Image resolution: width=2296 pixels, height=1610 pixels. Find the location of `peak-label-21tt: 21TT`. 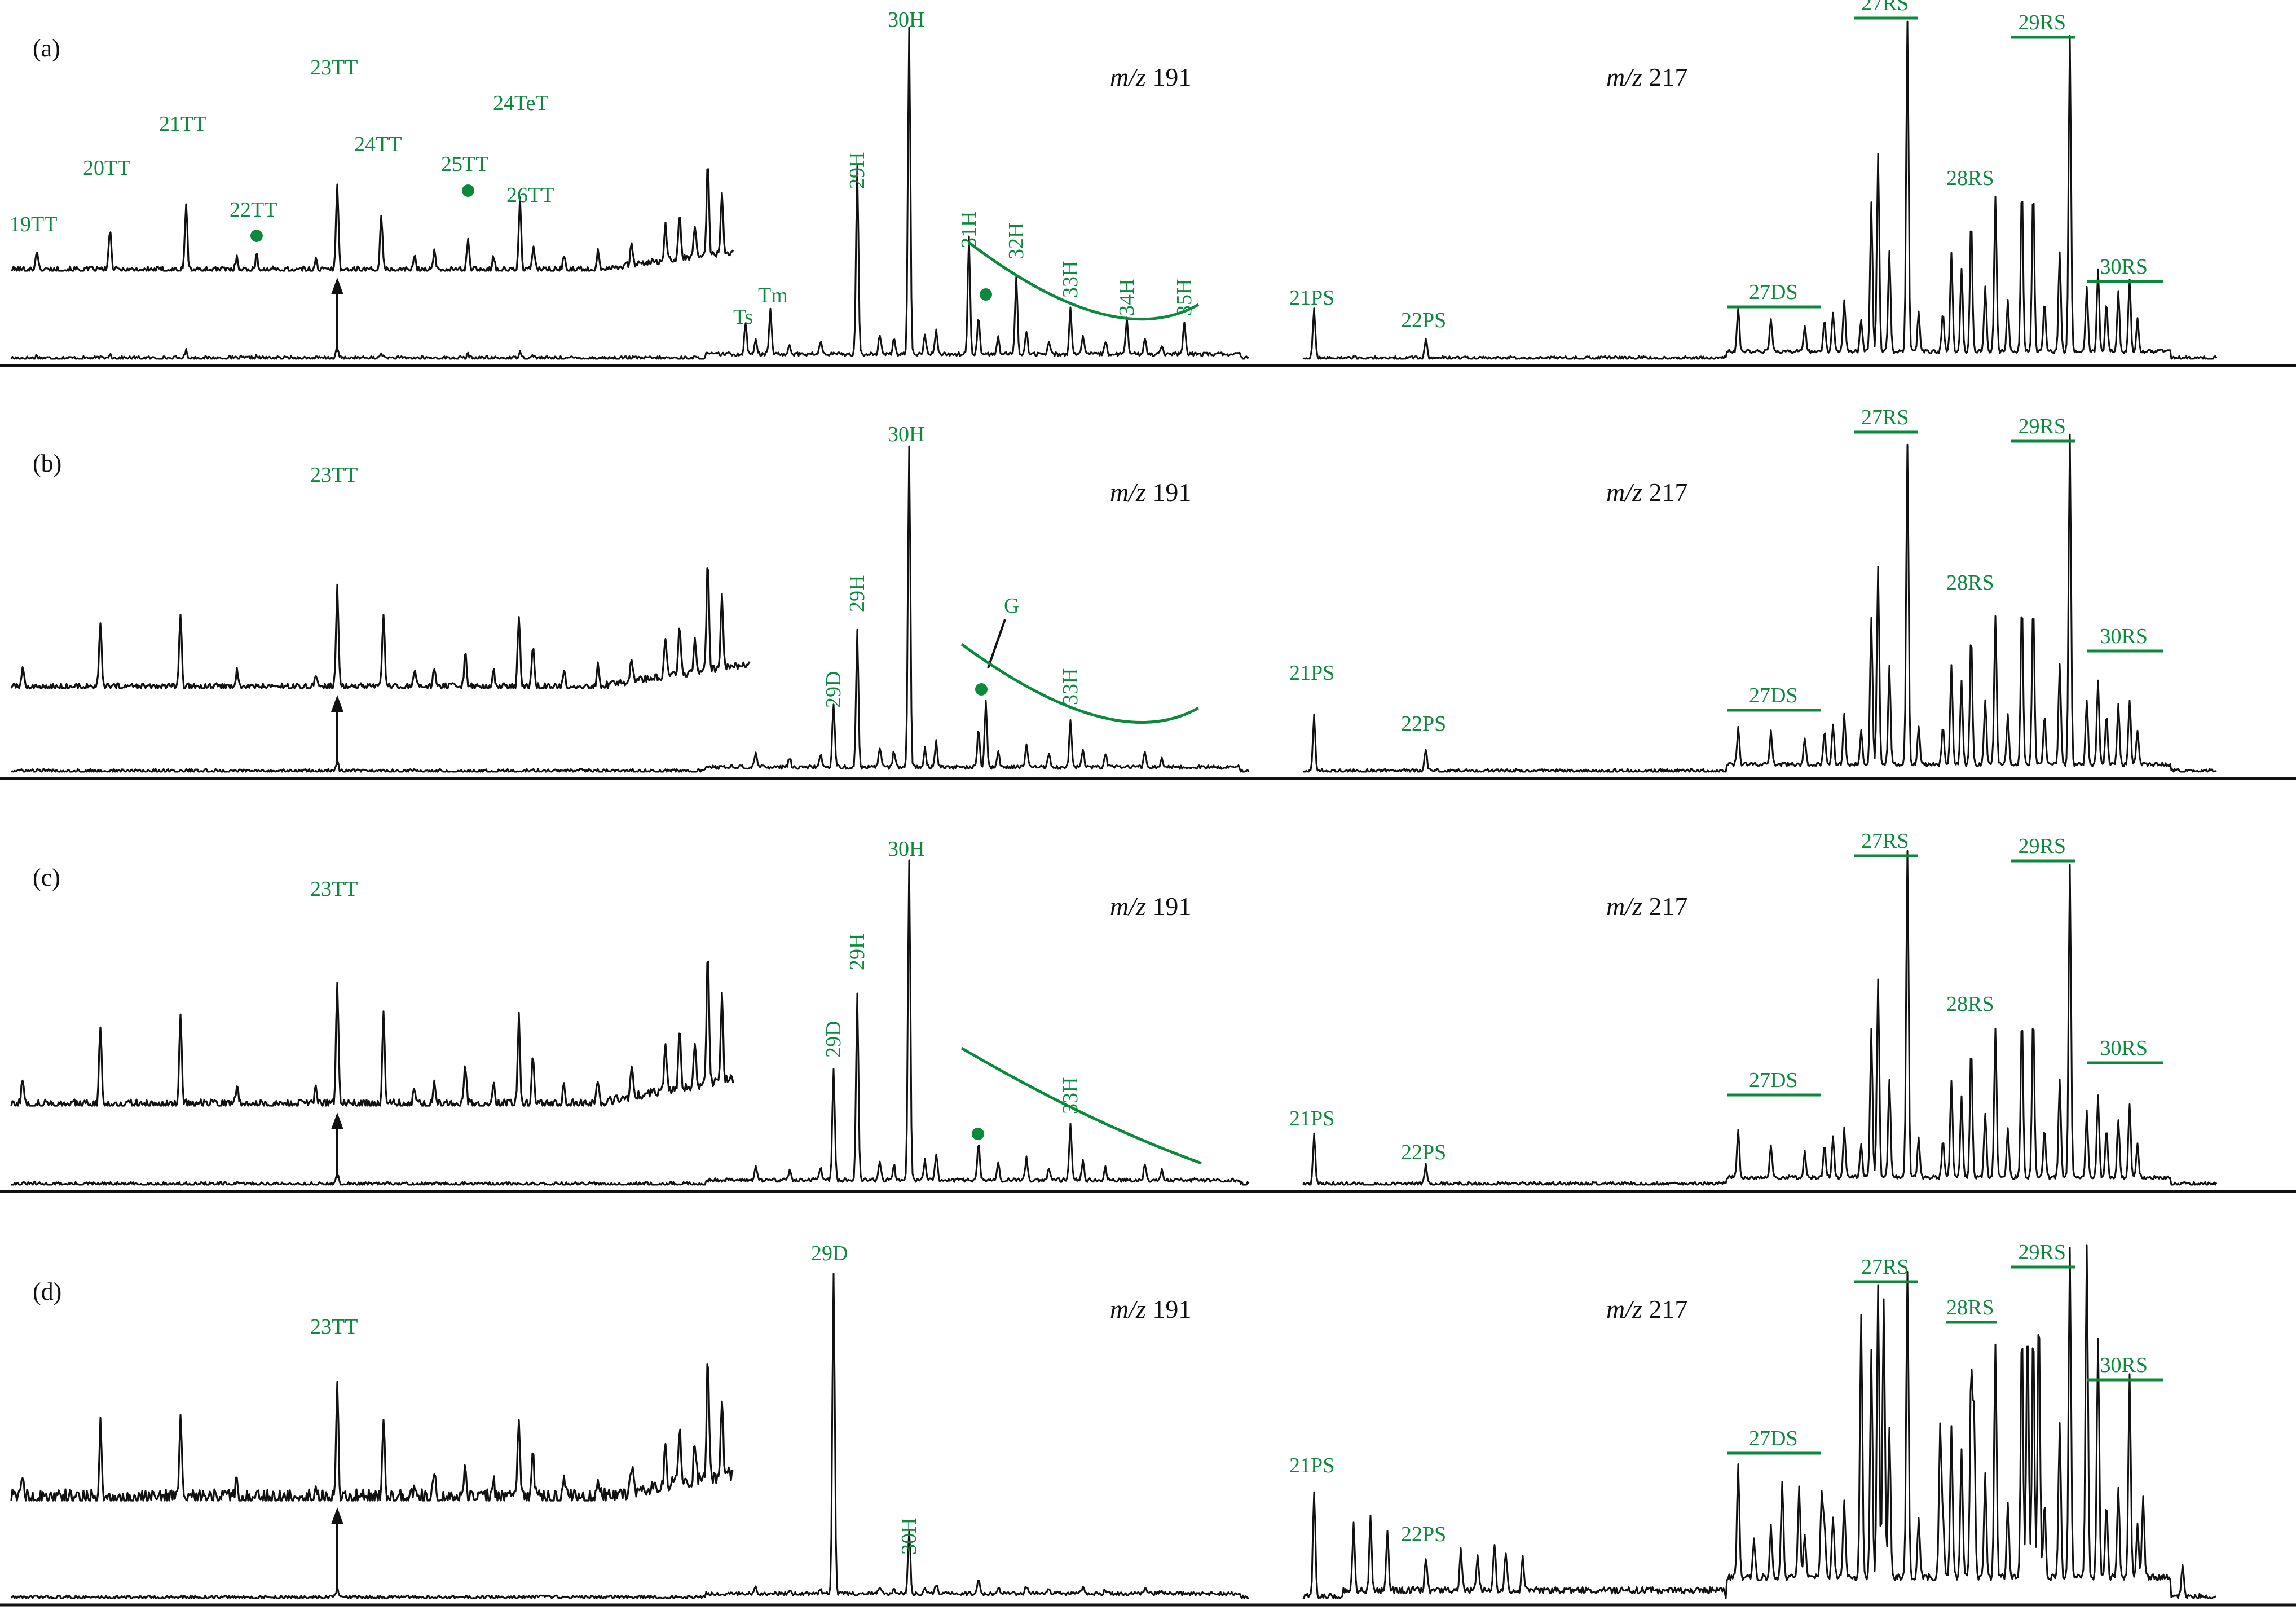

peak-label-21tt: 21TT is located at coordinates (182, 124).